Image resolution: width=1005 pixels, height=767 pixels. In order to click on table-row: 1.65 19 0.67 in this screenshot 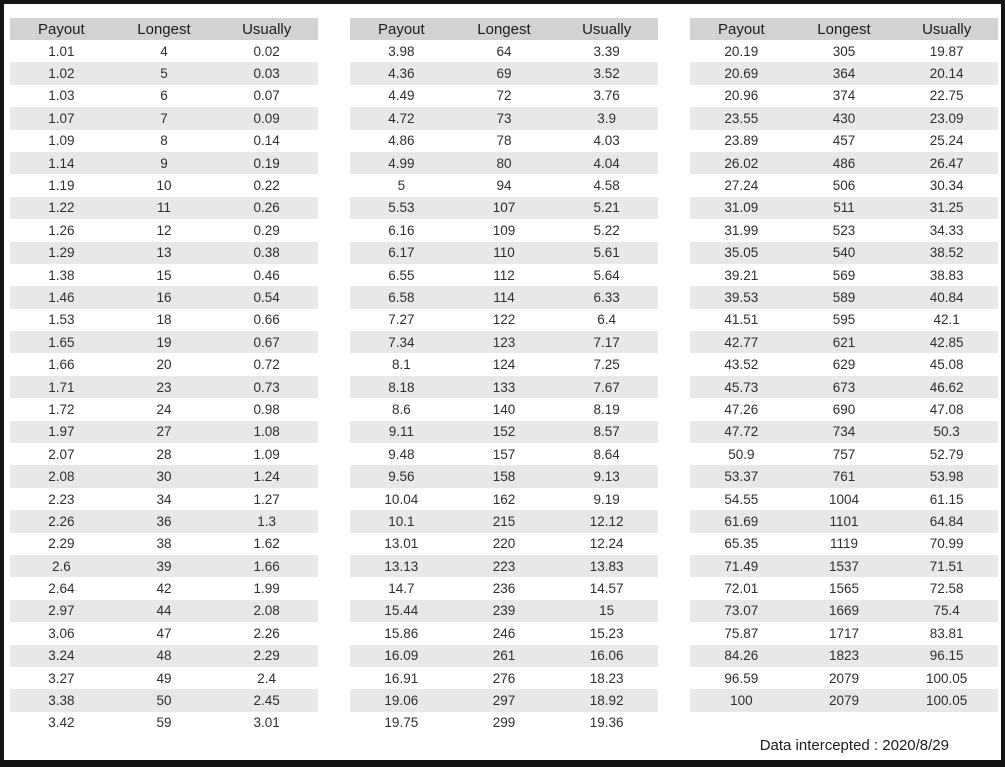, I will do `click(164, 342)`.